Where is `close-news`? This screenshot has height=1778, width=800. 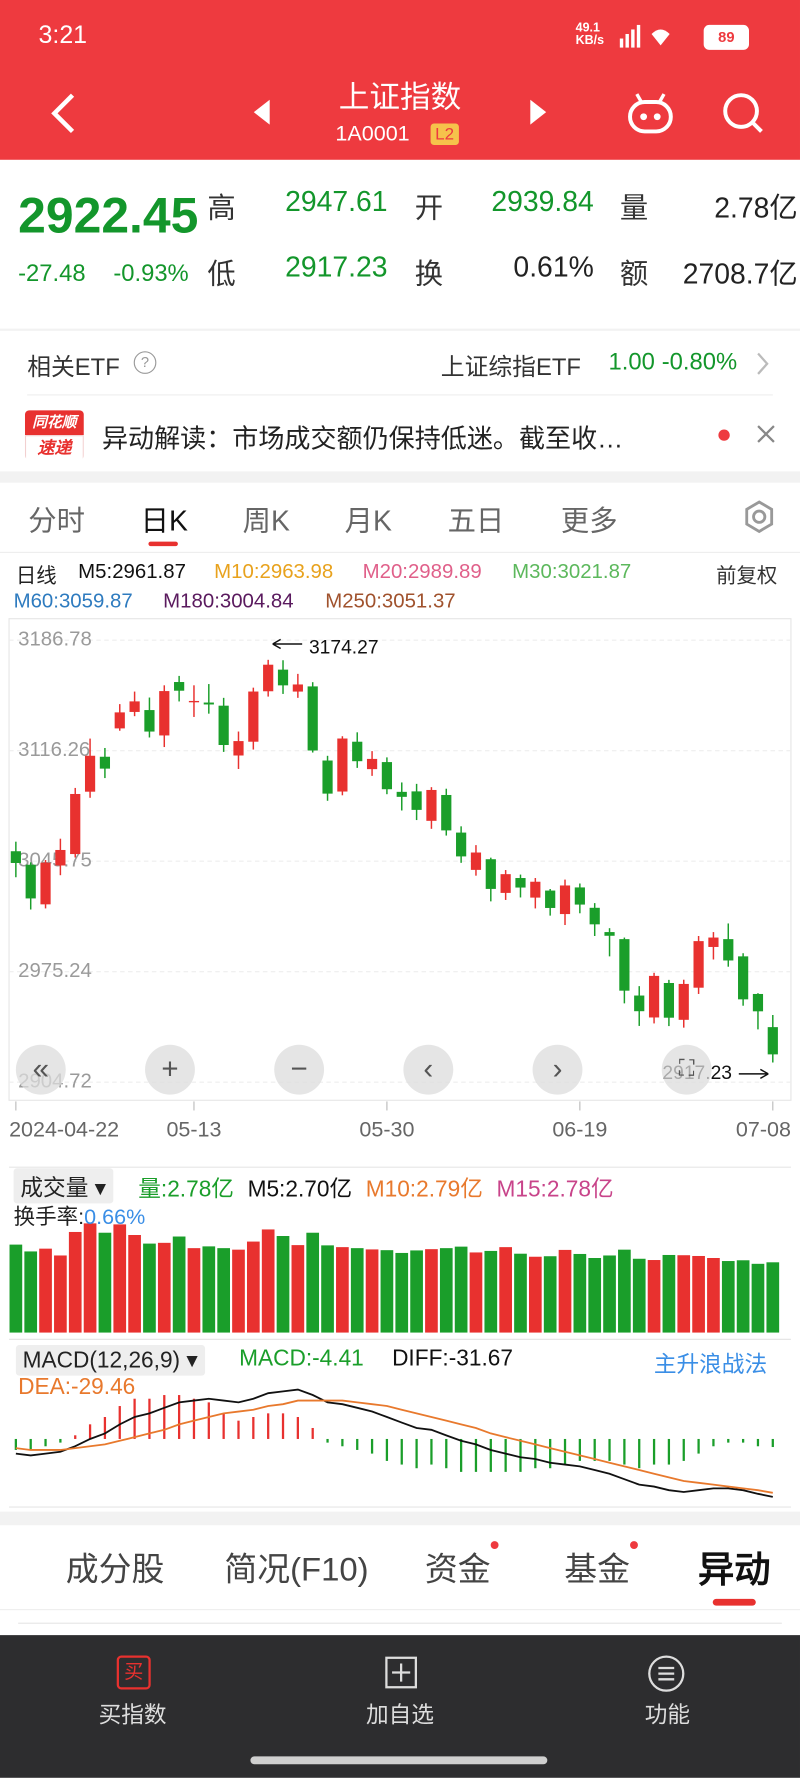
close-news is located at coordinates (766, 434).